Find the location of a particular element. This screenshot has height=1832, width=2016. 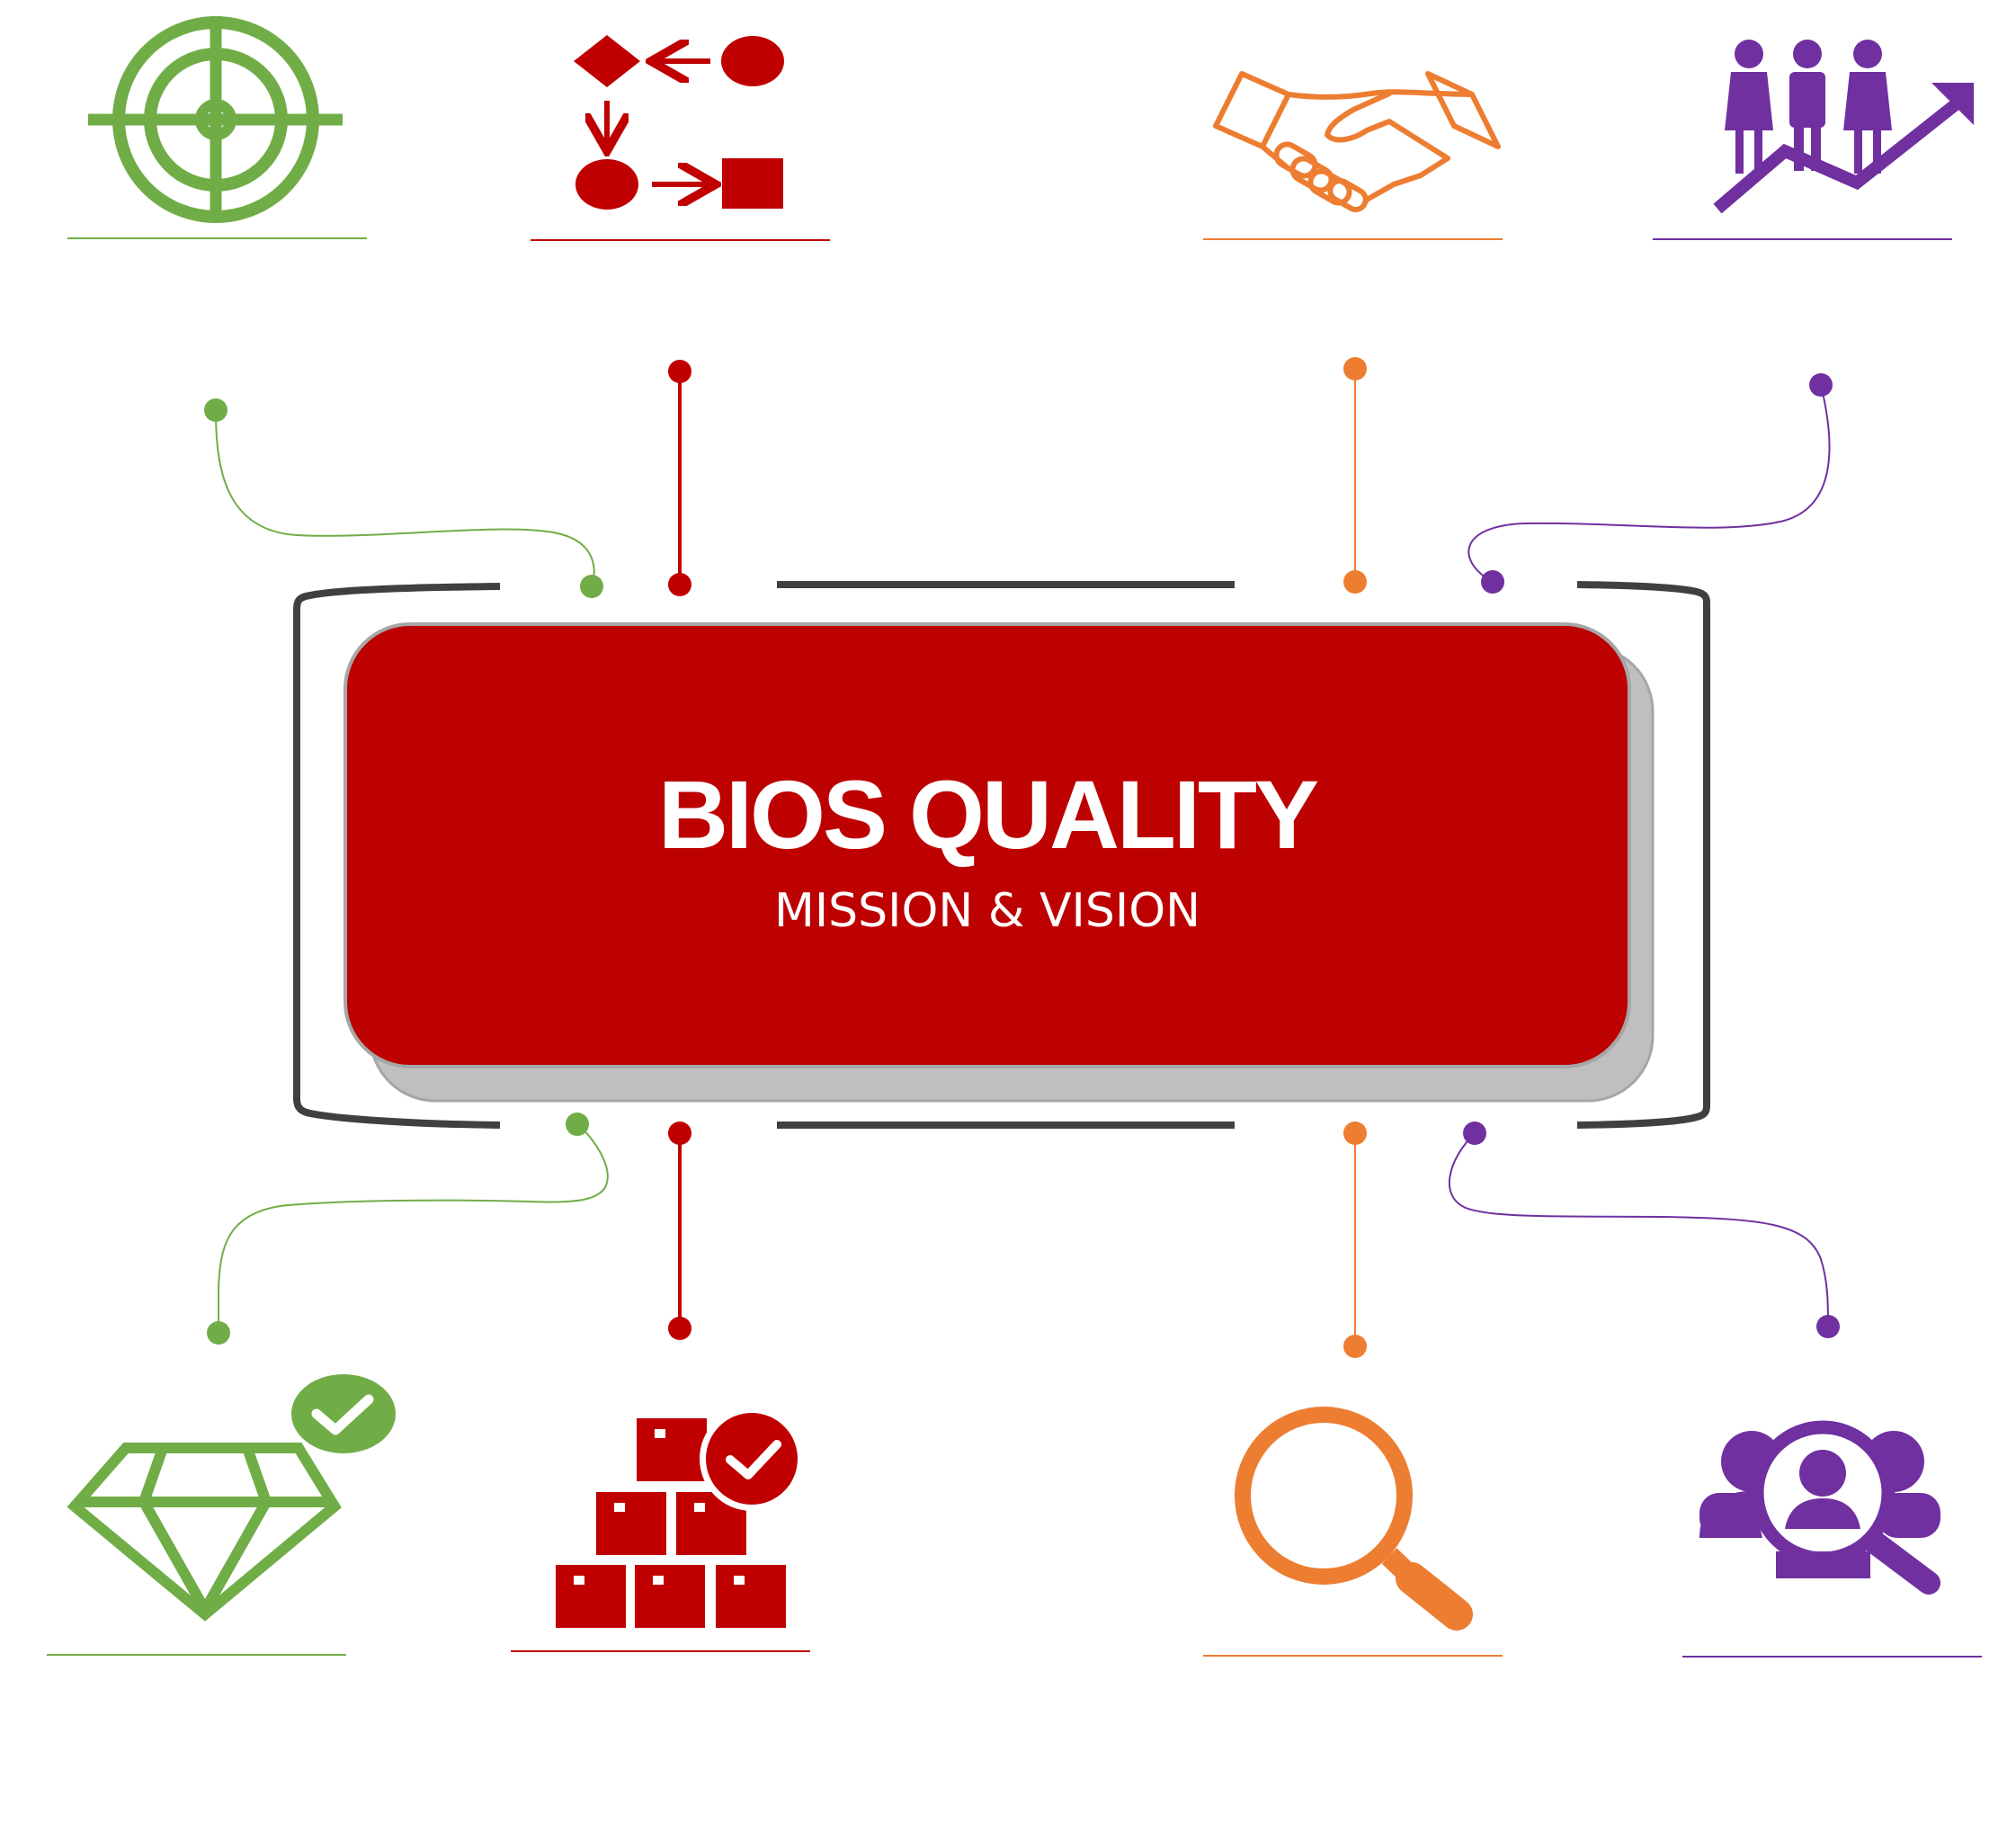

target-icon is located at coordinates (215, 120).